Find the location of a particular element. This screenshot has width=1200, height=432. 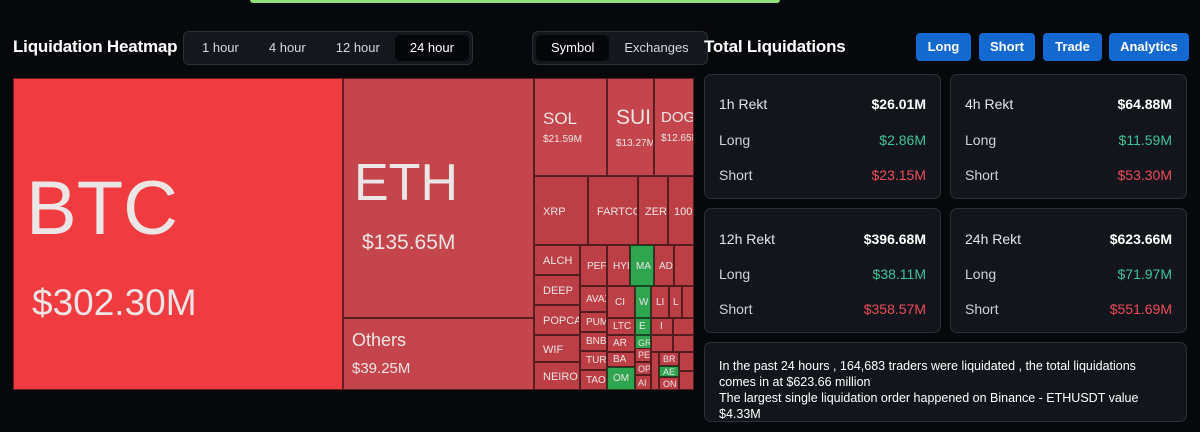

card-long-value: $38.11M is located at coordinates (899, 274).